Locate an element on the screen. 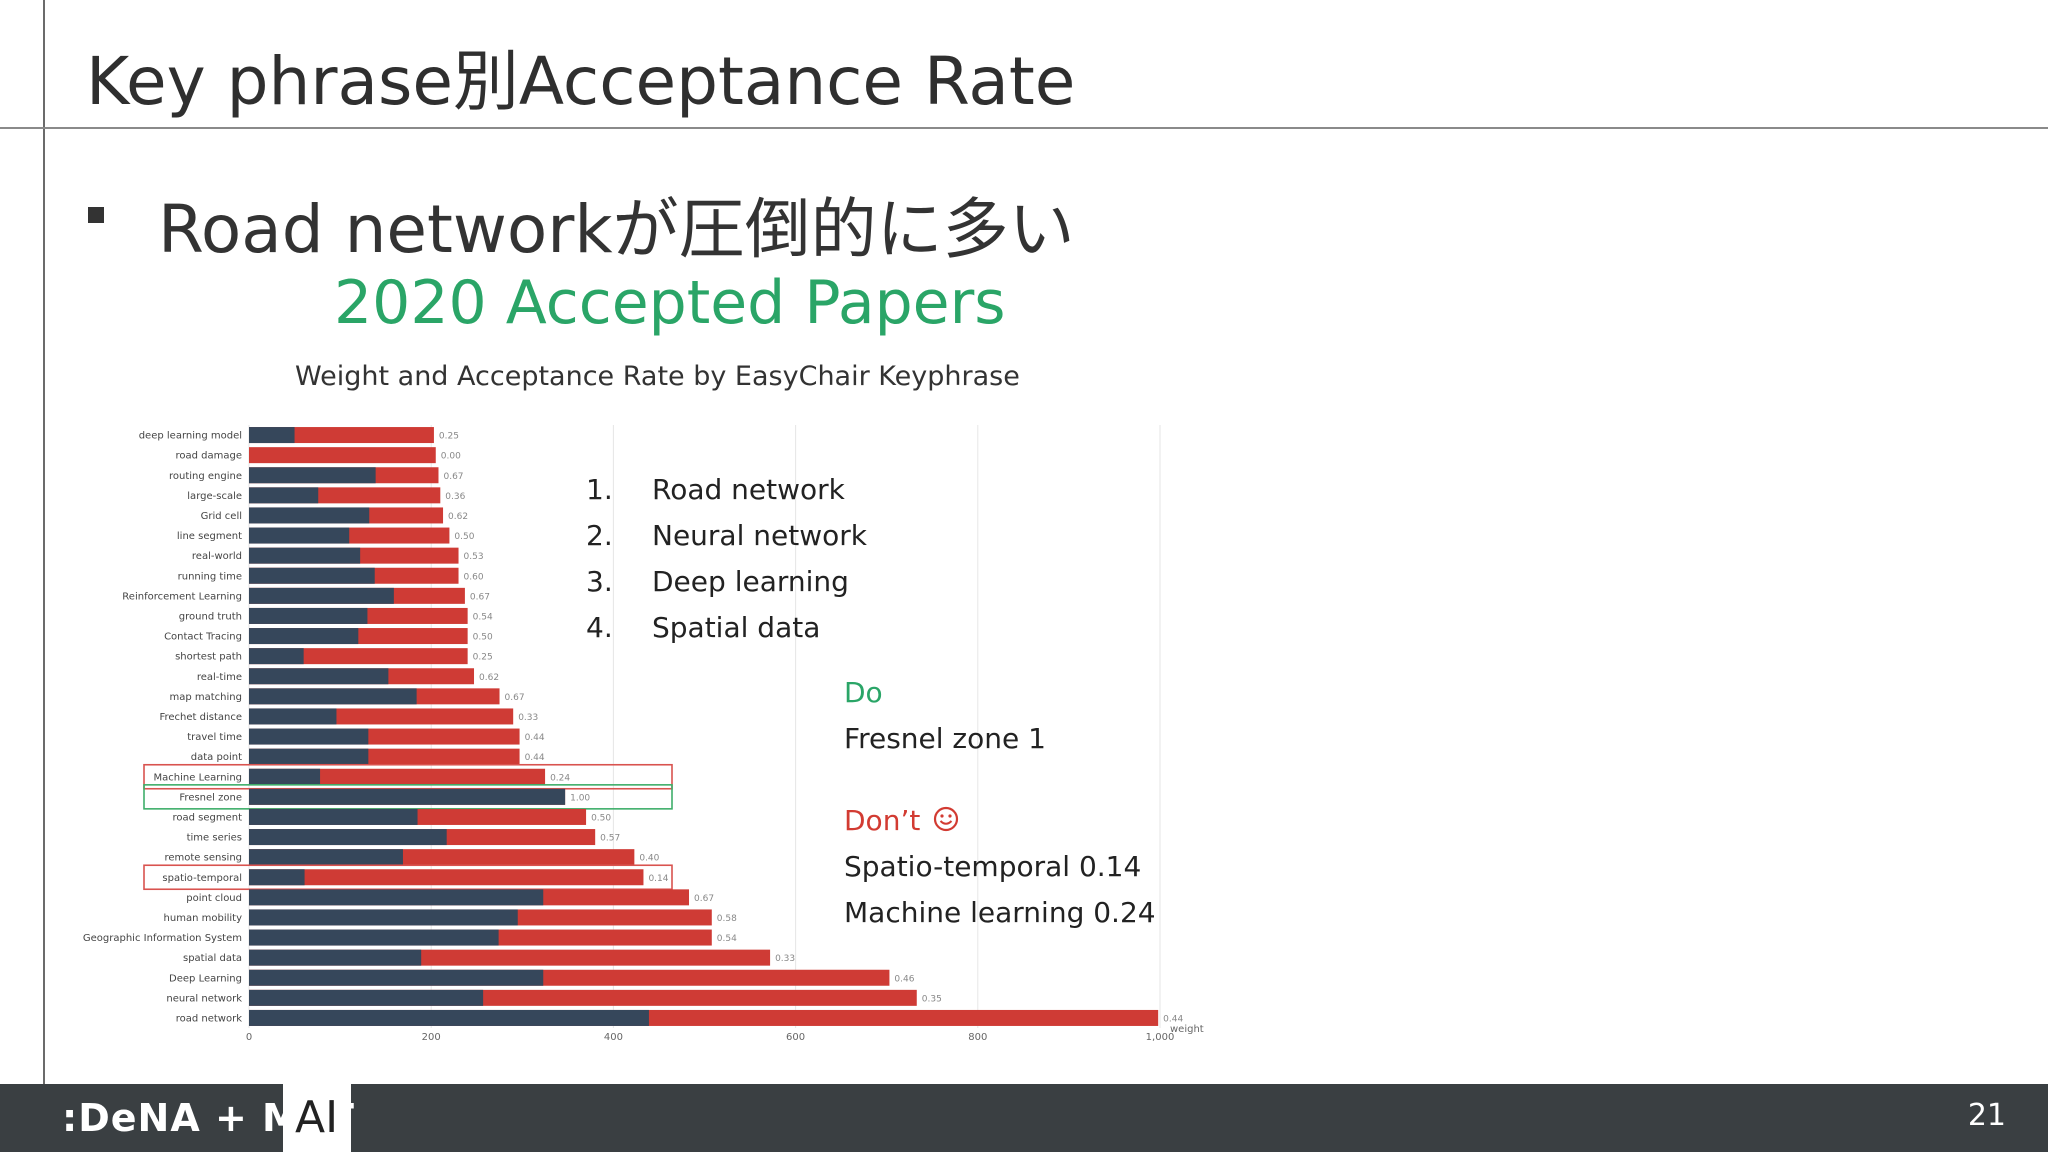  category-label: spatial data is located at coordinates (212, 958).